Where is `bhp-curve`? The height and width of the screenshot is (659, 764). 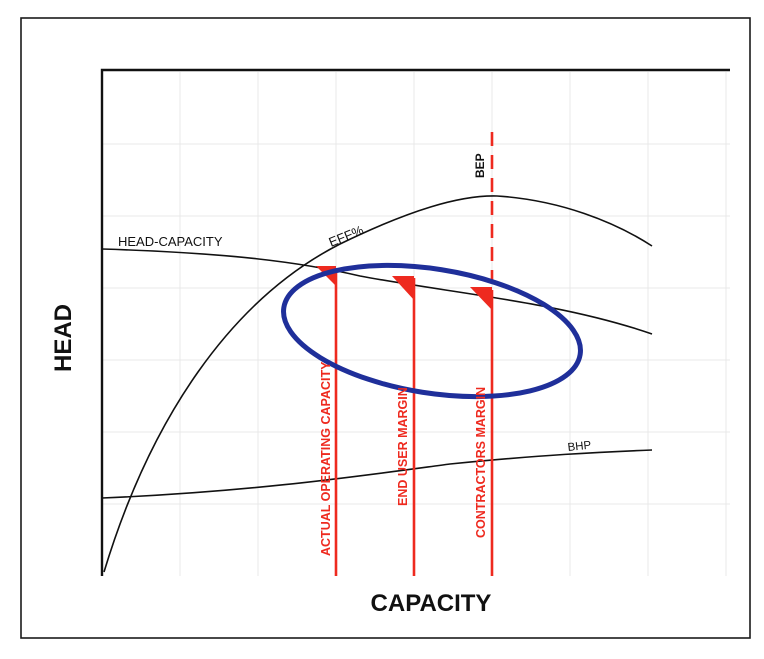
bhp-curve is located at coordinates (377, 474).